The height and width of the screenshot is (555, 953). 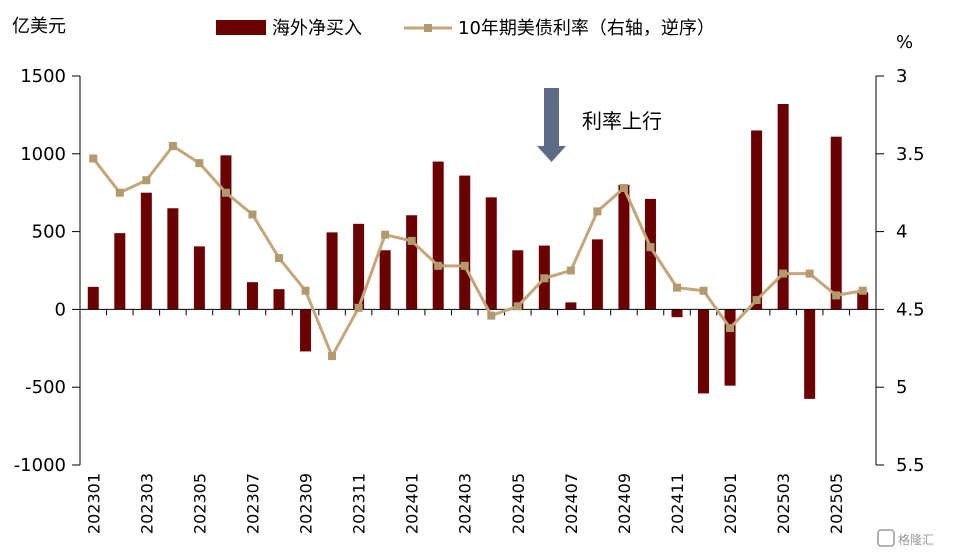 What do you see at coordinates (45, 387) in the screenshot?
I see `left-tick-label: -500` at bounding box center [45, 387].